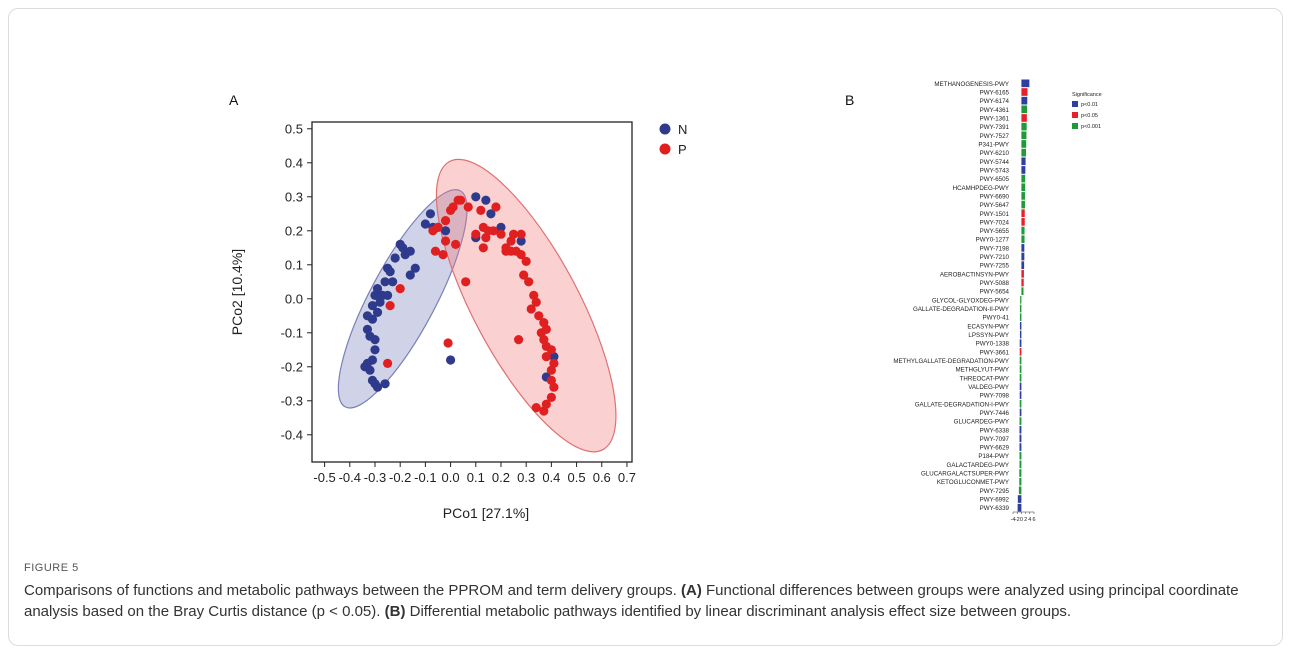  Describe the element at coordinates (996, 318) in the screenshot. I see `pathway-label: PWY0-41` at that location.